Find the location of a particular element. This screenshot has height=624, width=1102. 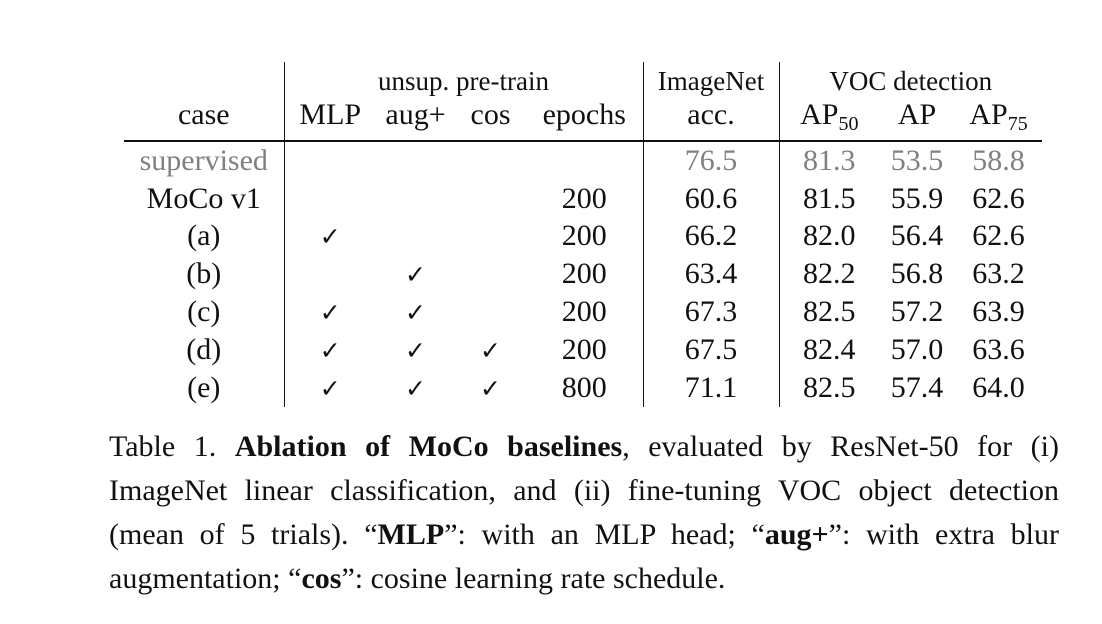

caption-term-cos: cos is located at coordinates (321, 578).